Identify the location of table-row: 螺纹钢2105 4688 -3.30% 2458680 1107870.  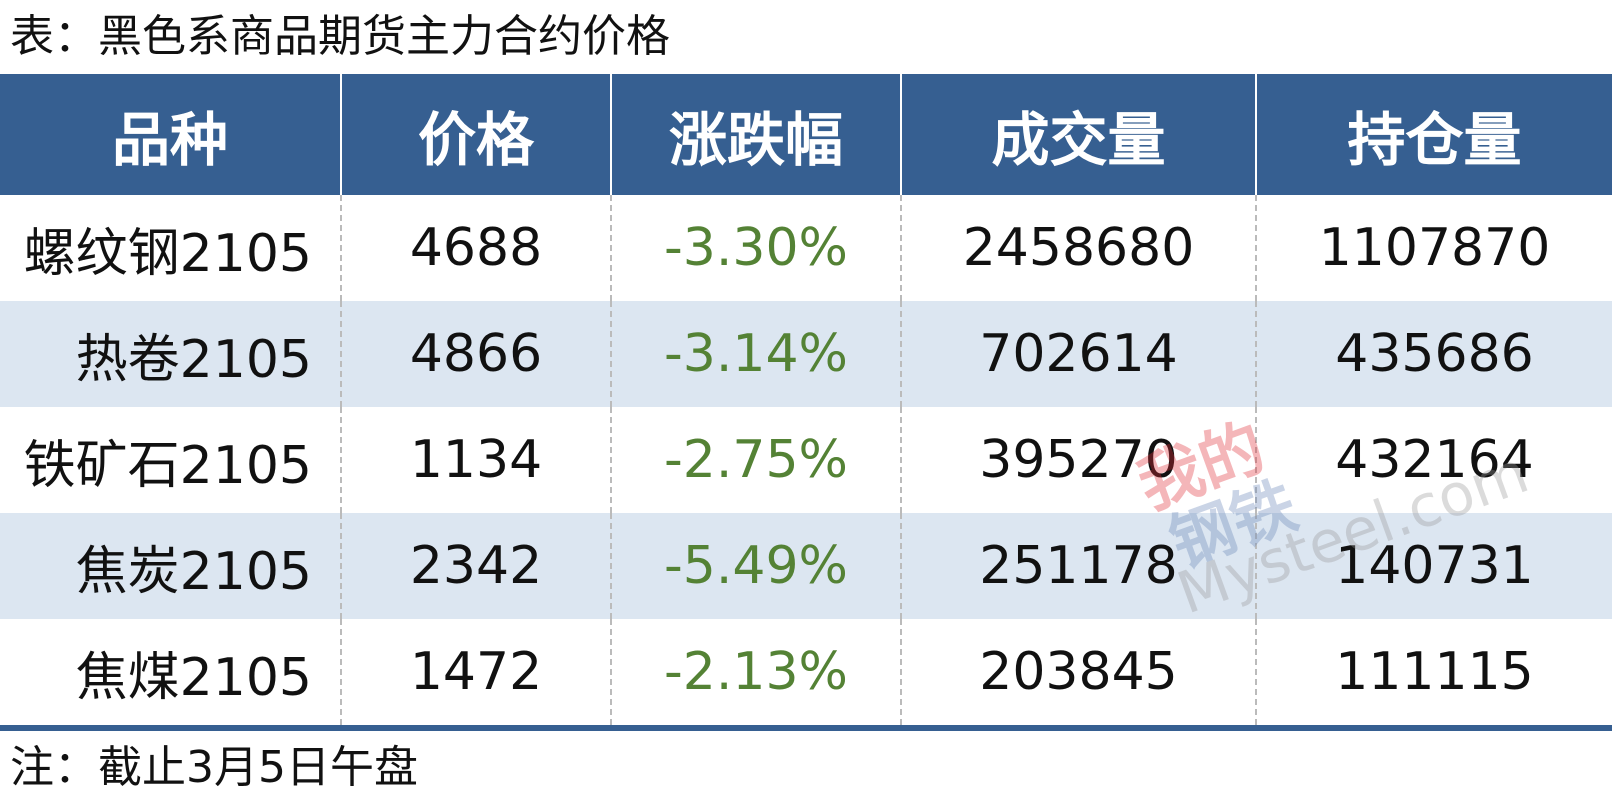
(806, 248).